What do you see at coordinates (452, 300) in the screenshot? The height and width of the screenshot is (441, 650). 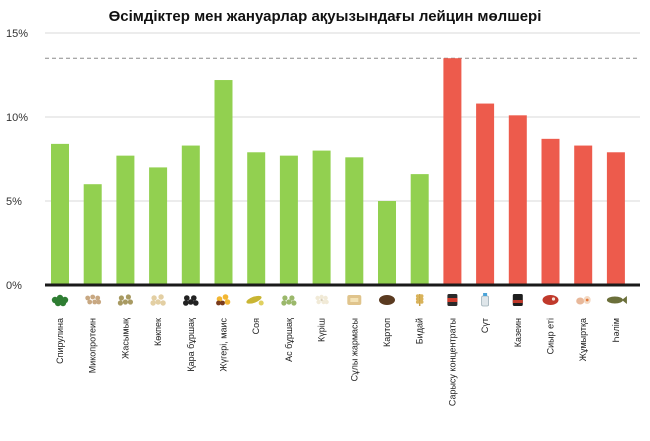 I see `whey-icon` at bounding box center [452, 300].